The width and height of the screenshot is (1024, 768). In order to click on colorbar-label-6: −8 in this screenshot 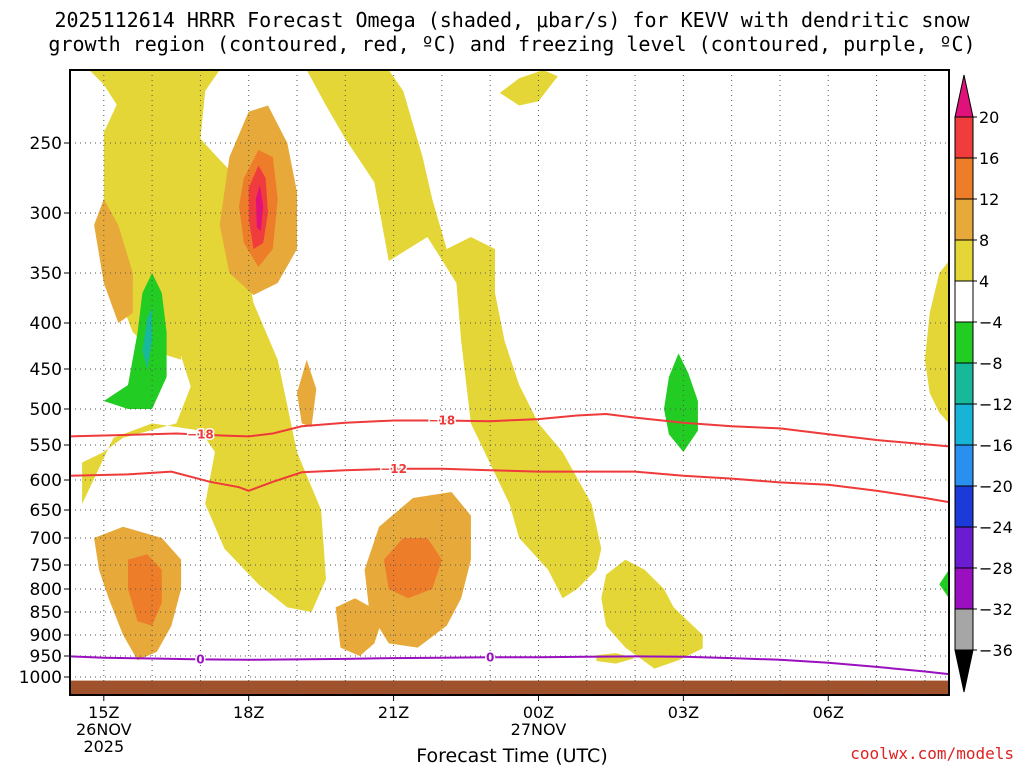, I will do `click(991, 363)`.